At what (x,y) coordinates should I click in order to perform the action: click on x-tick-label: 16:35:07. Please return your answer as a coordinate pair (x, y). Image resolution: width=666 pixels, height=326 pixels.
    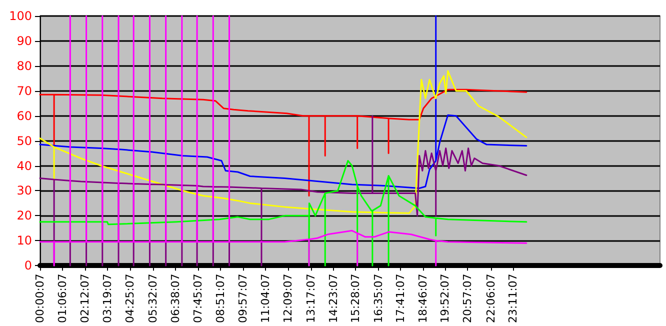
    Looking at the image, I should click on (378, 299).